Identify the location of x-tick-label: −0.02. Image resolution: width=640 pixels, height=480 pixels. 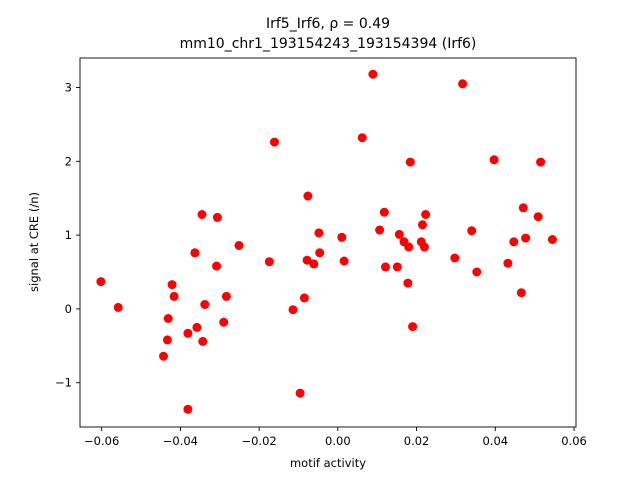
(258, 441).